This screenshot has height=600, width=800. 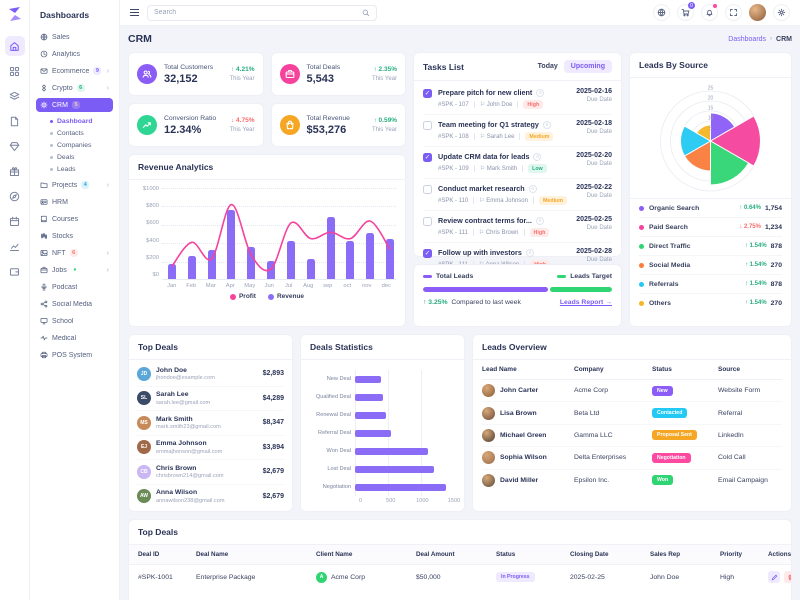 I want to click on leads-overview-row: Lisa Brown Beta Ltd Contacted Referral, so click(x=632, y=412).